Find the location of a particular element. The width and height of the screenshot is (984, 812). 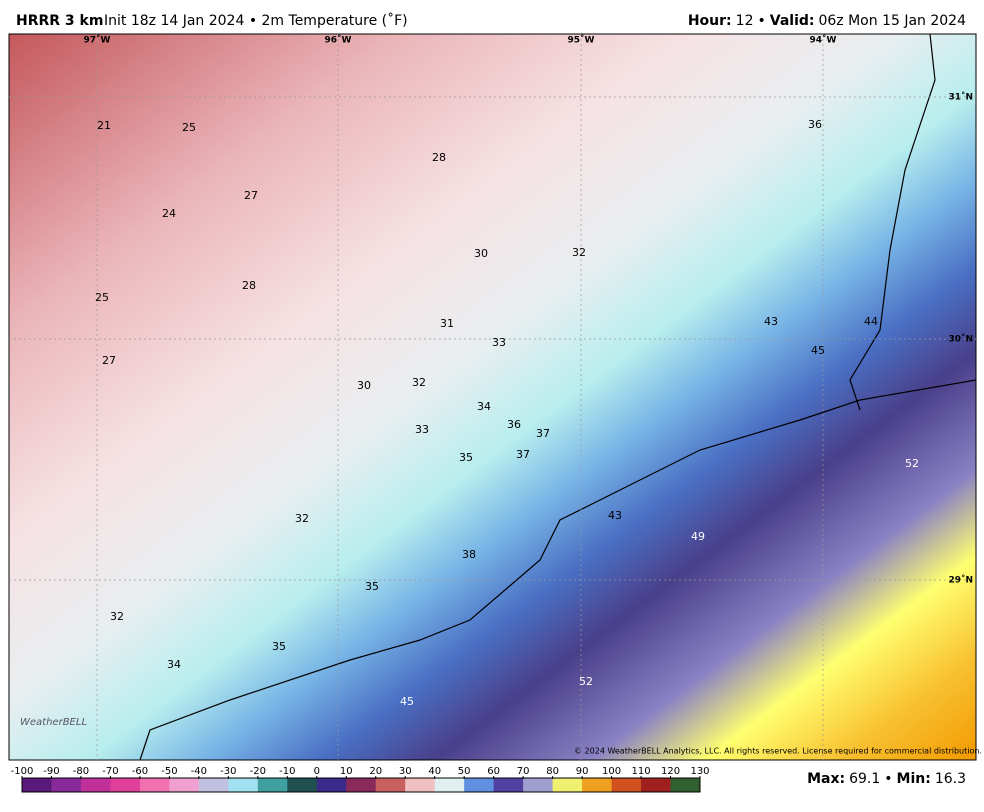

header-part: Hour: is located at coordinates (710, 21).